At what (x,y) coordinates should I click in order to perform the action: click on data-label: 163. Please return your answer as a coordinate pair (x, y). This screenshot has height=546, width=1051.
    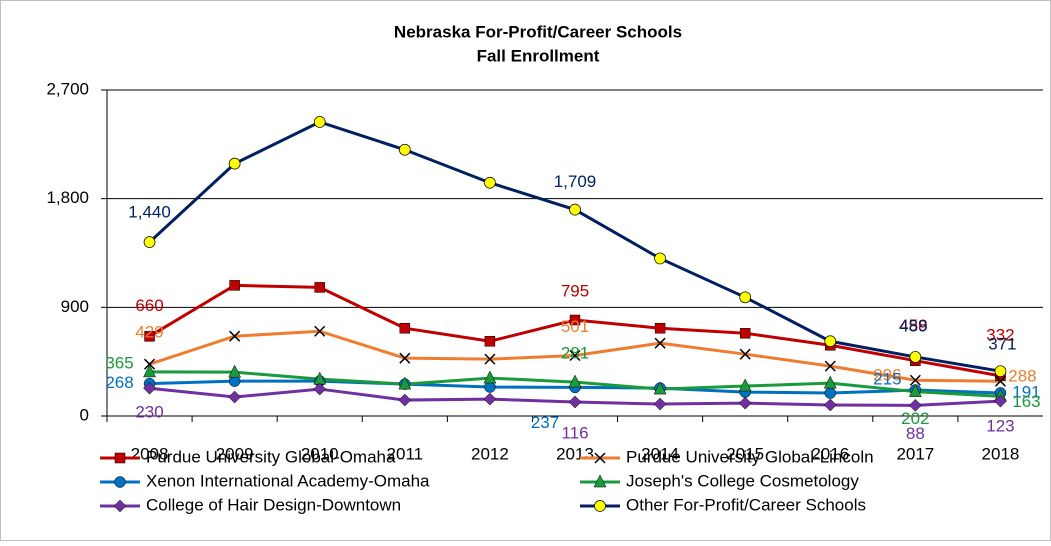
    Looking at the image, I should click on (1026, 401).